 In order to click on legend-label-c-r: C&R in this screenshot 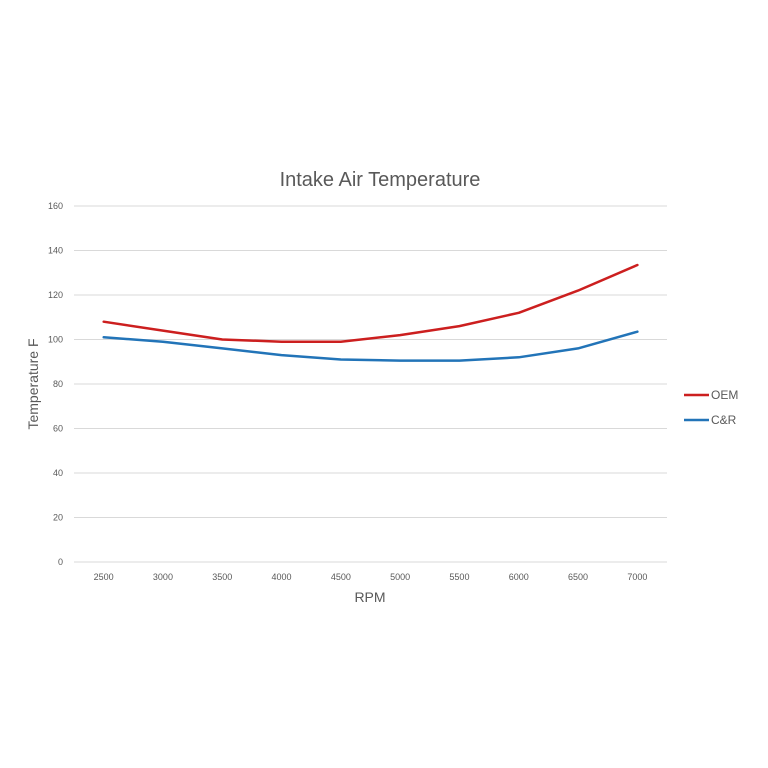, I will do `click(724, 420)`.